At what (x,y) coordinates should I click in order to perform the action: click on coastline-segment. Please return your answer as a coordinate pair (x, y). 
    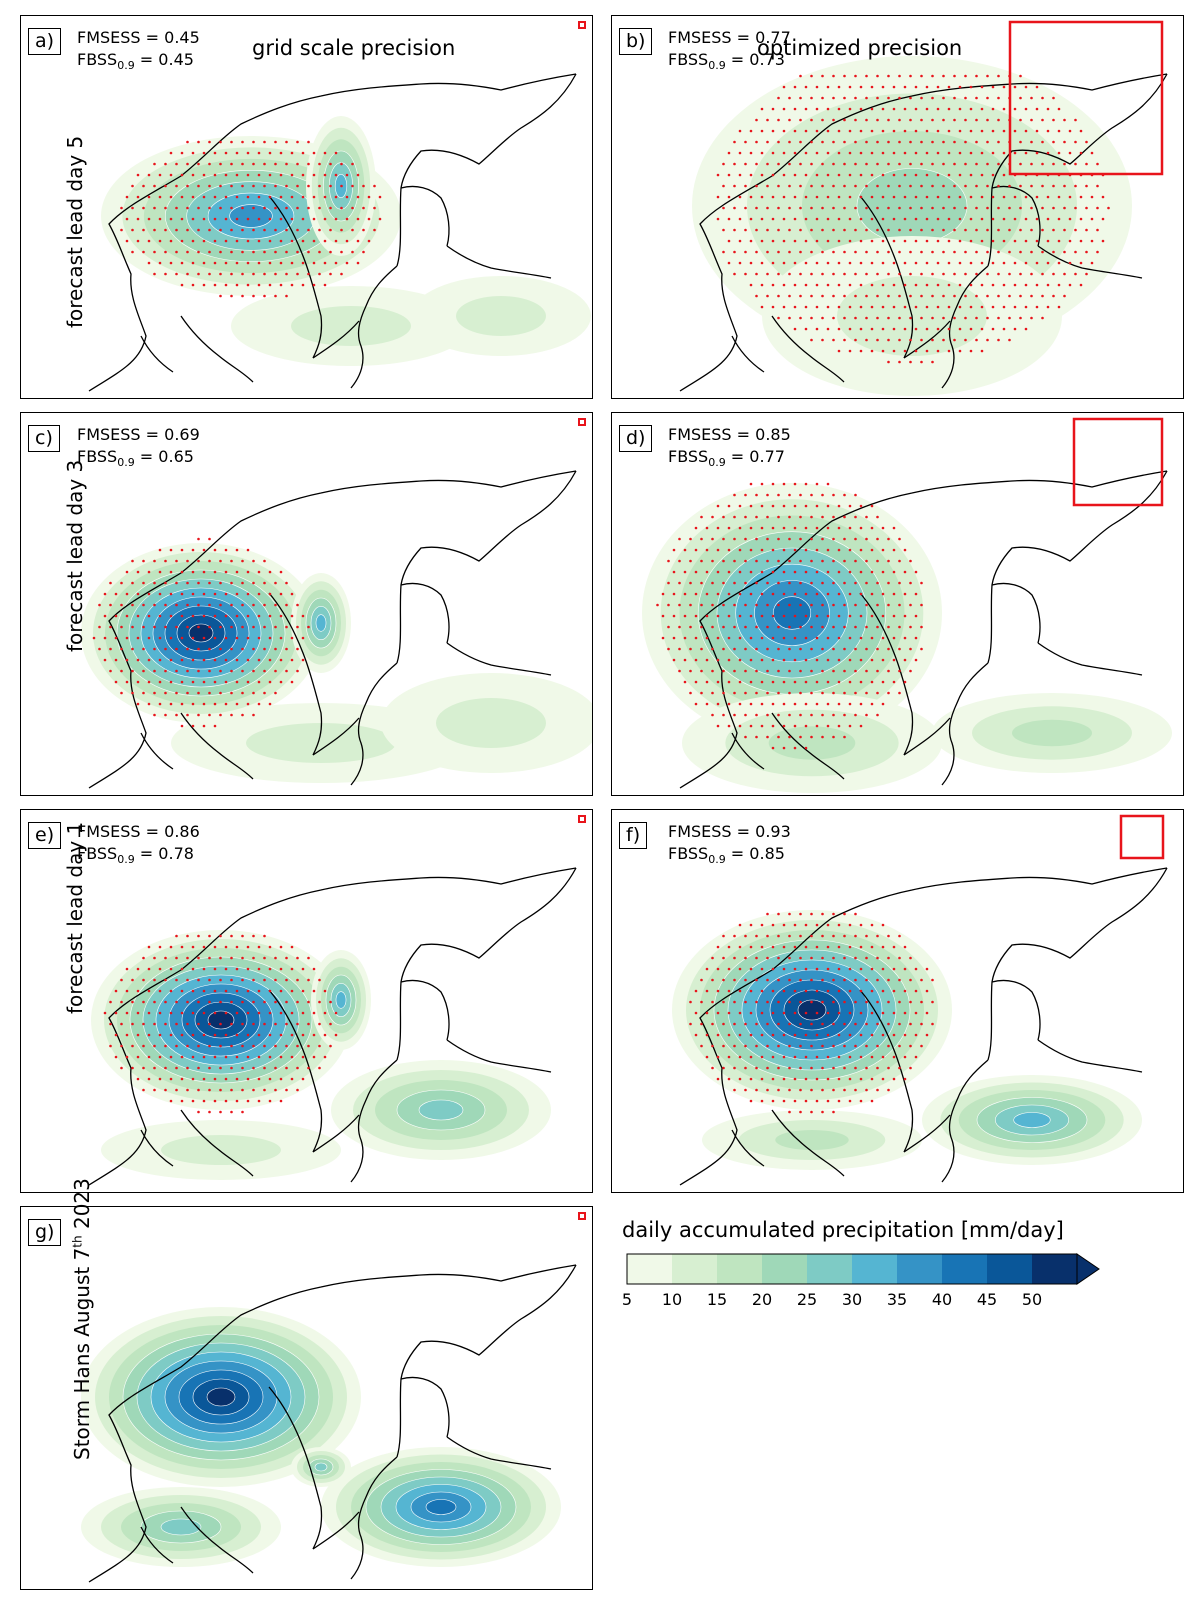
    Looking at the image, I should click on (425, 613).